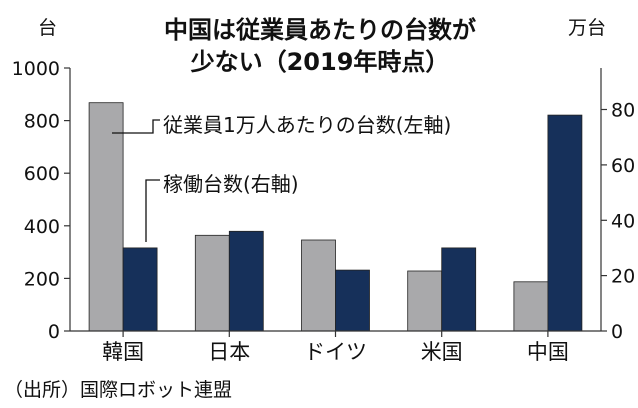 This screenshot has height=408, width=638. I want to click on right-axis-ticks: 0 20 40 60 80, so click(618, 221).